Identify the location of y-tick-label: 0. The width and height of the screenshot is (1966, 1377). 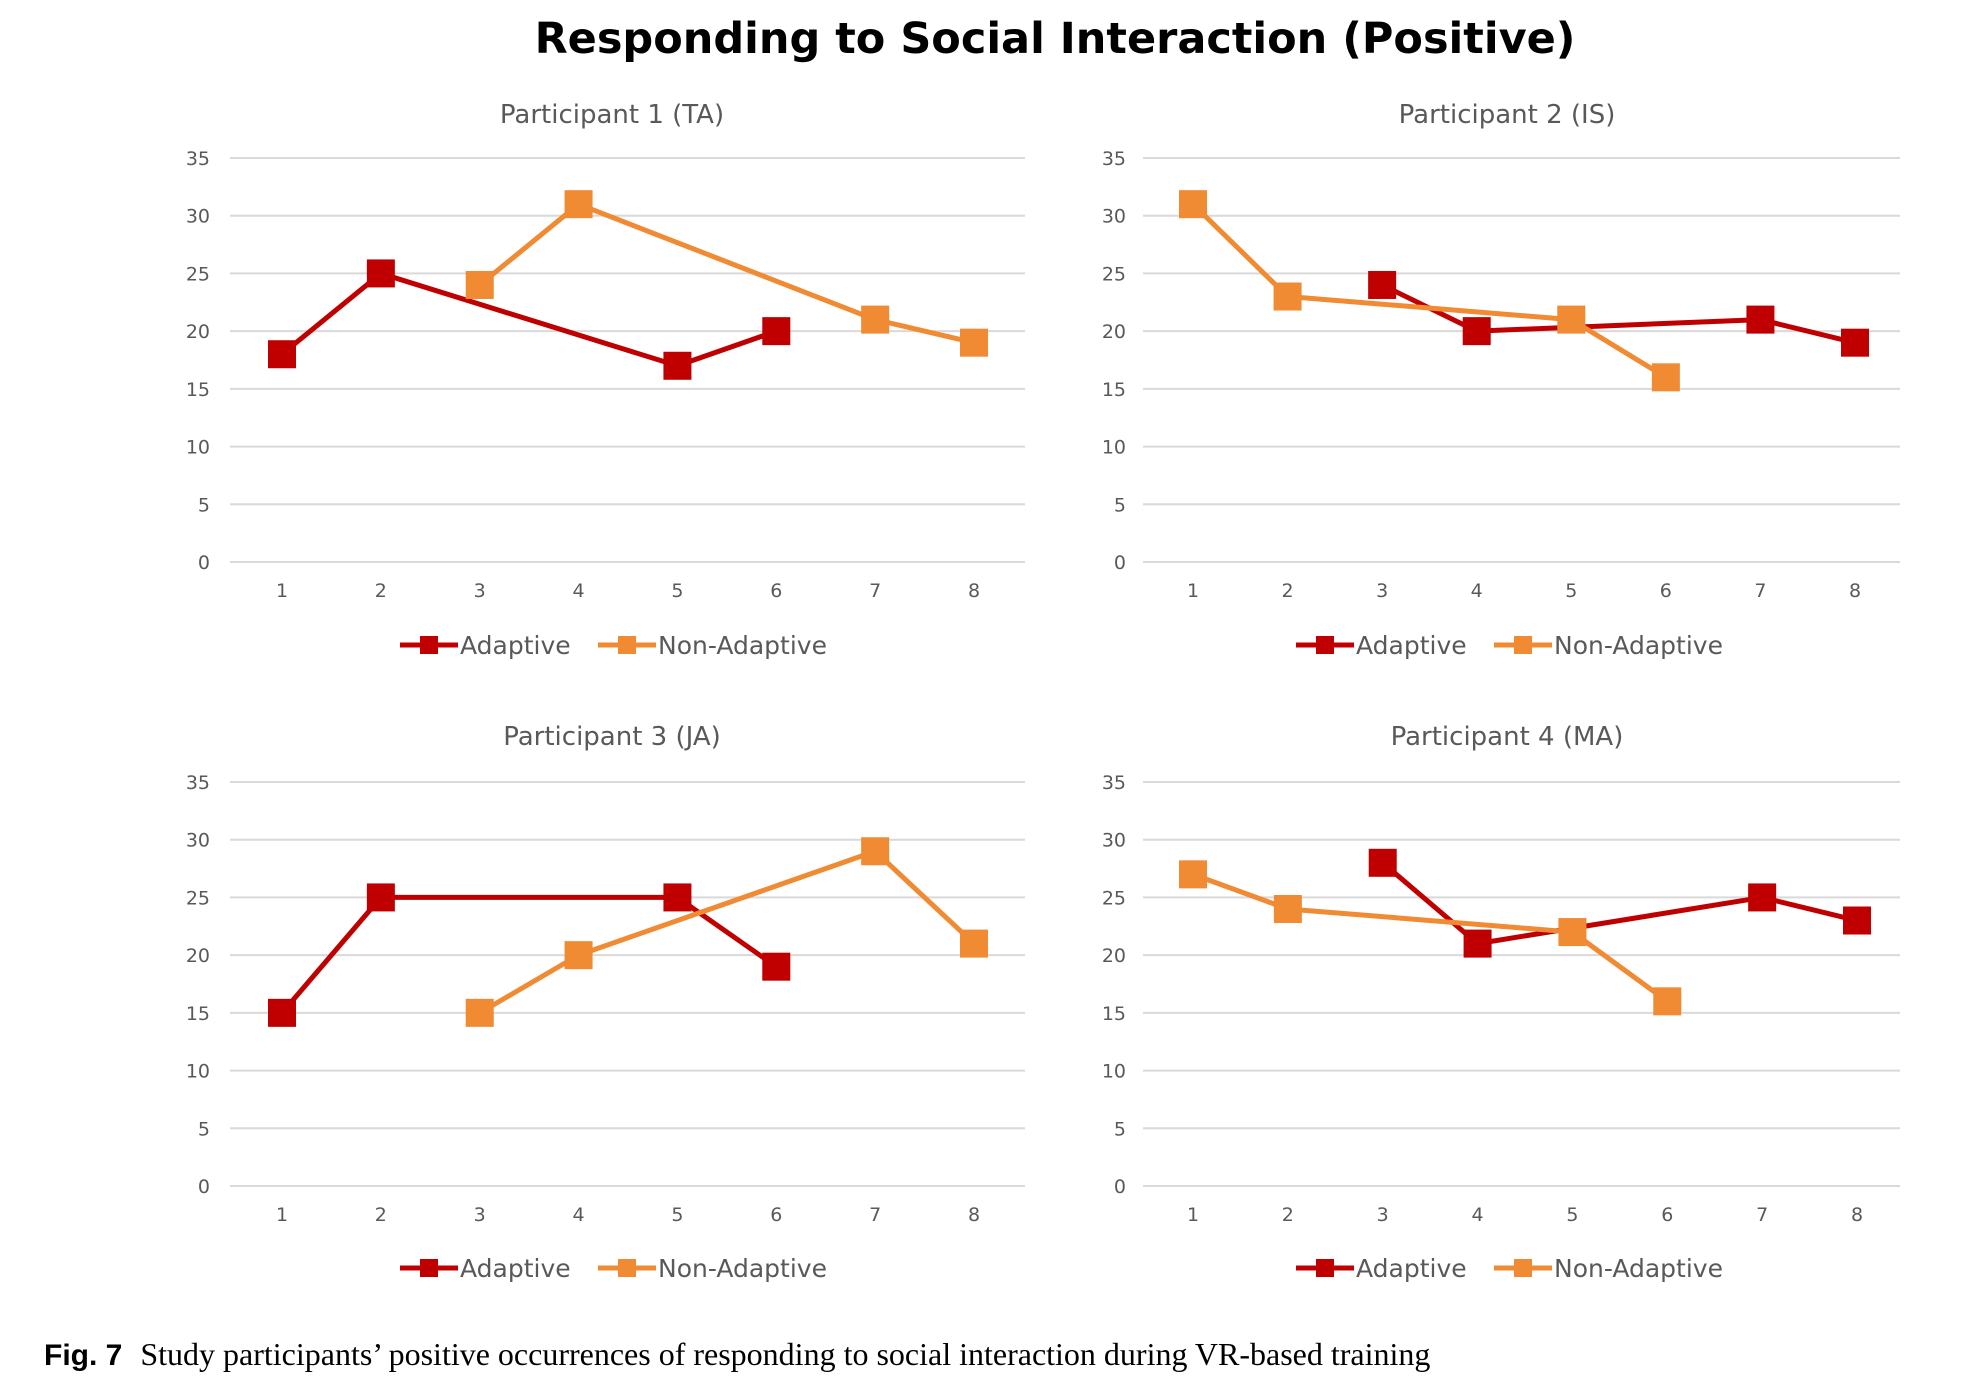
(1120, 1187).